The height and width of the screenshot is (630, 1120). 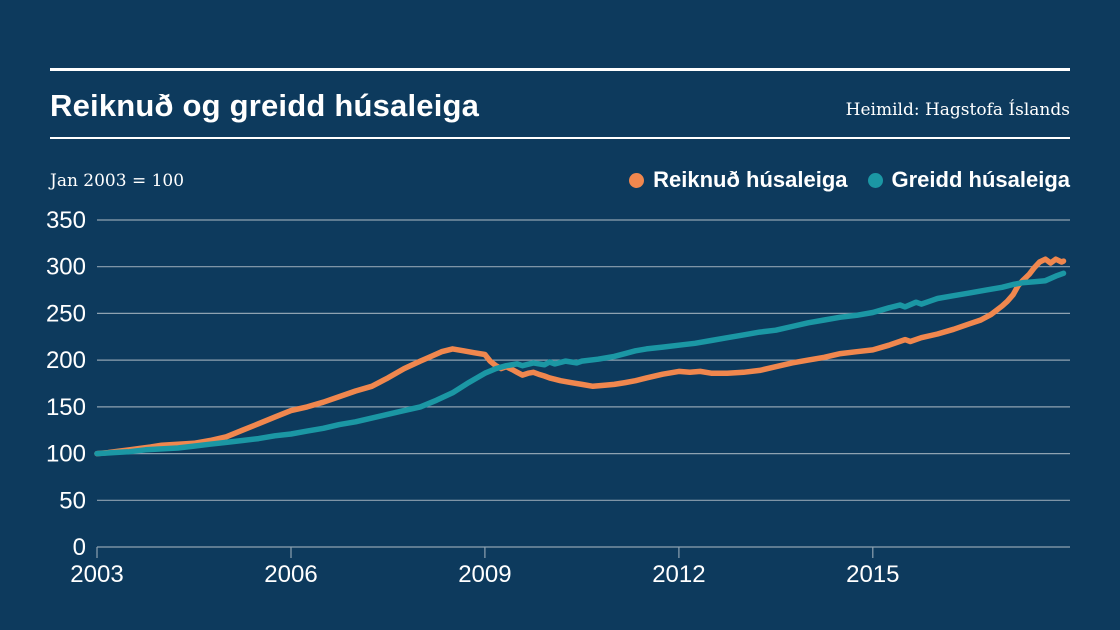 What do you see at coordinates (872, 574) in the screenshot?
I see `x-tick-label: 2015` at bounding box center [872, 574].